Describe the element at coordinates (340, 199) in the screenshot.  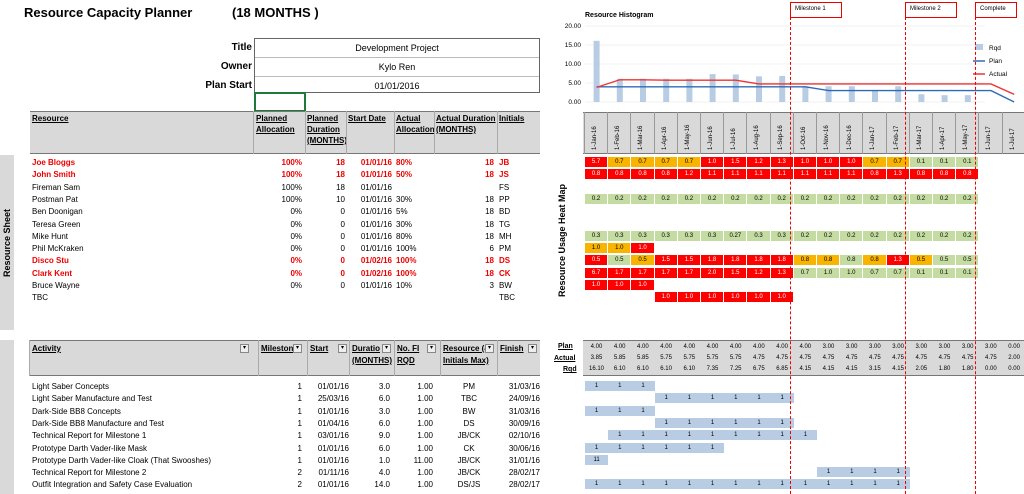
I see `planned-duration: 10` at that location.